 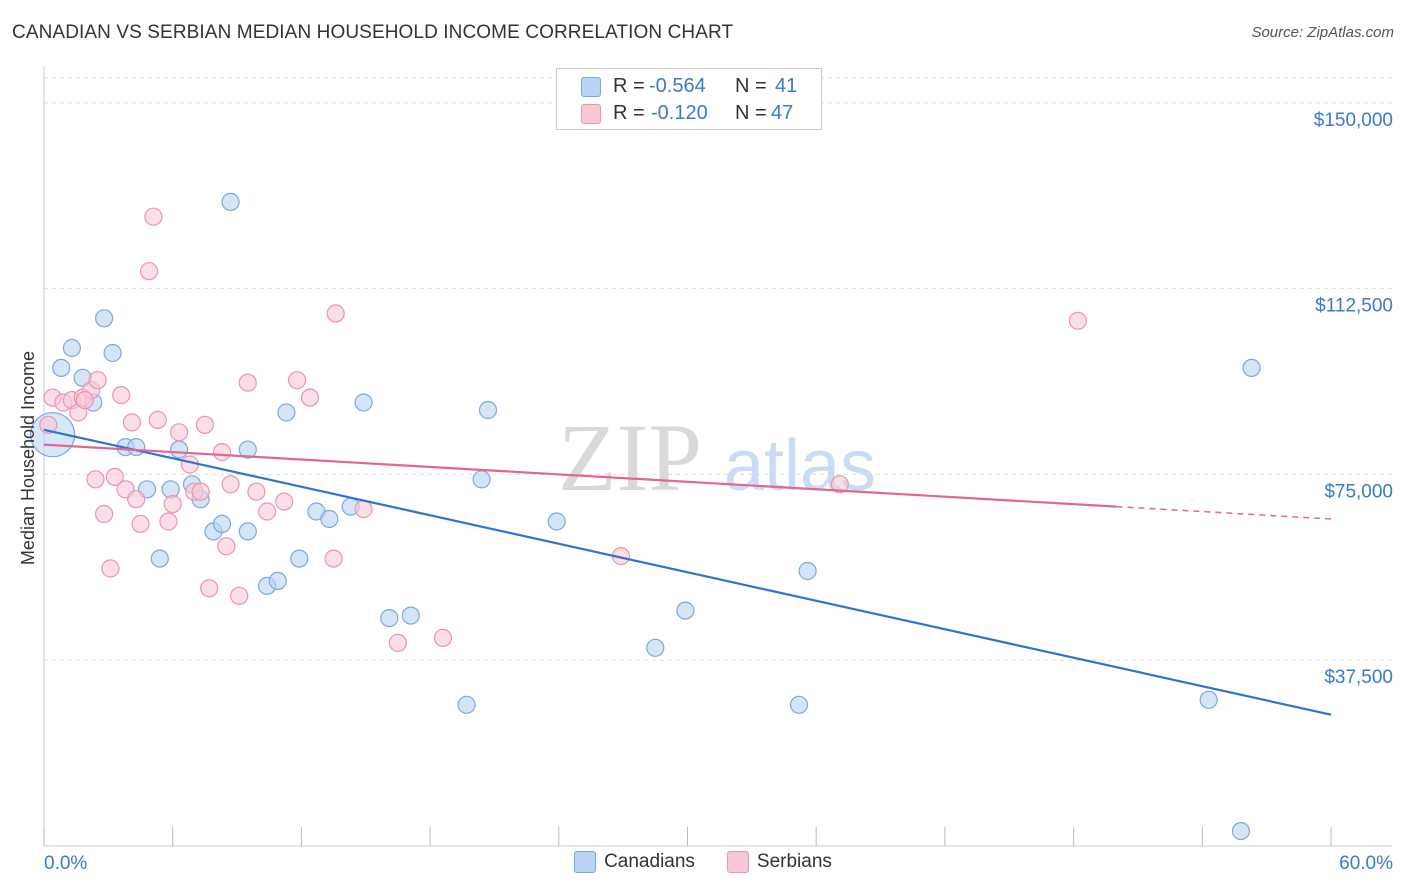 I want to click on source-label: Source: ZipAtlas.com, so click(x=1322, y=32).